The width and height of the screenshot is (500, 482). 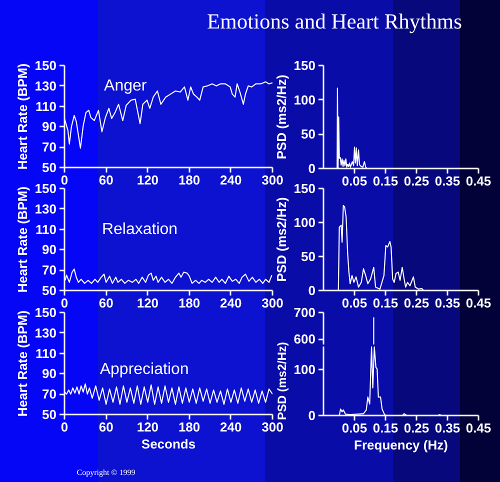 I want to click on x-axis-title: Frequency (Hz), so click(x=401, y=445).